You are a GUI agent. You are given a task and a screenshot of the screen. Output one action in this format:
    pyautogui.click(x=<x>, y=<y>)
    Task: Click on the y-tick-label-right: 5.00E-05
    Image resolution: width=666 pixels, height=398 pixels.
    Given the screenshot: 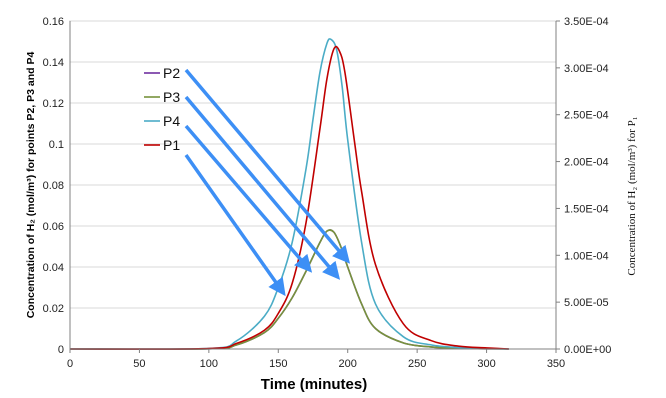 What is the action you would take?
    pyautogui.click(x=586, y=303)
    